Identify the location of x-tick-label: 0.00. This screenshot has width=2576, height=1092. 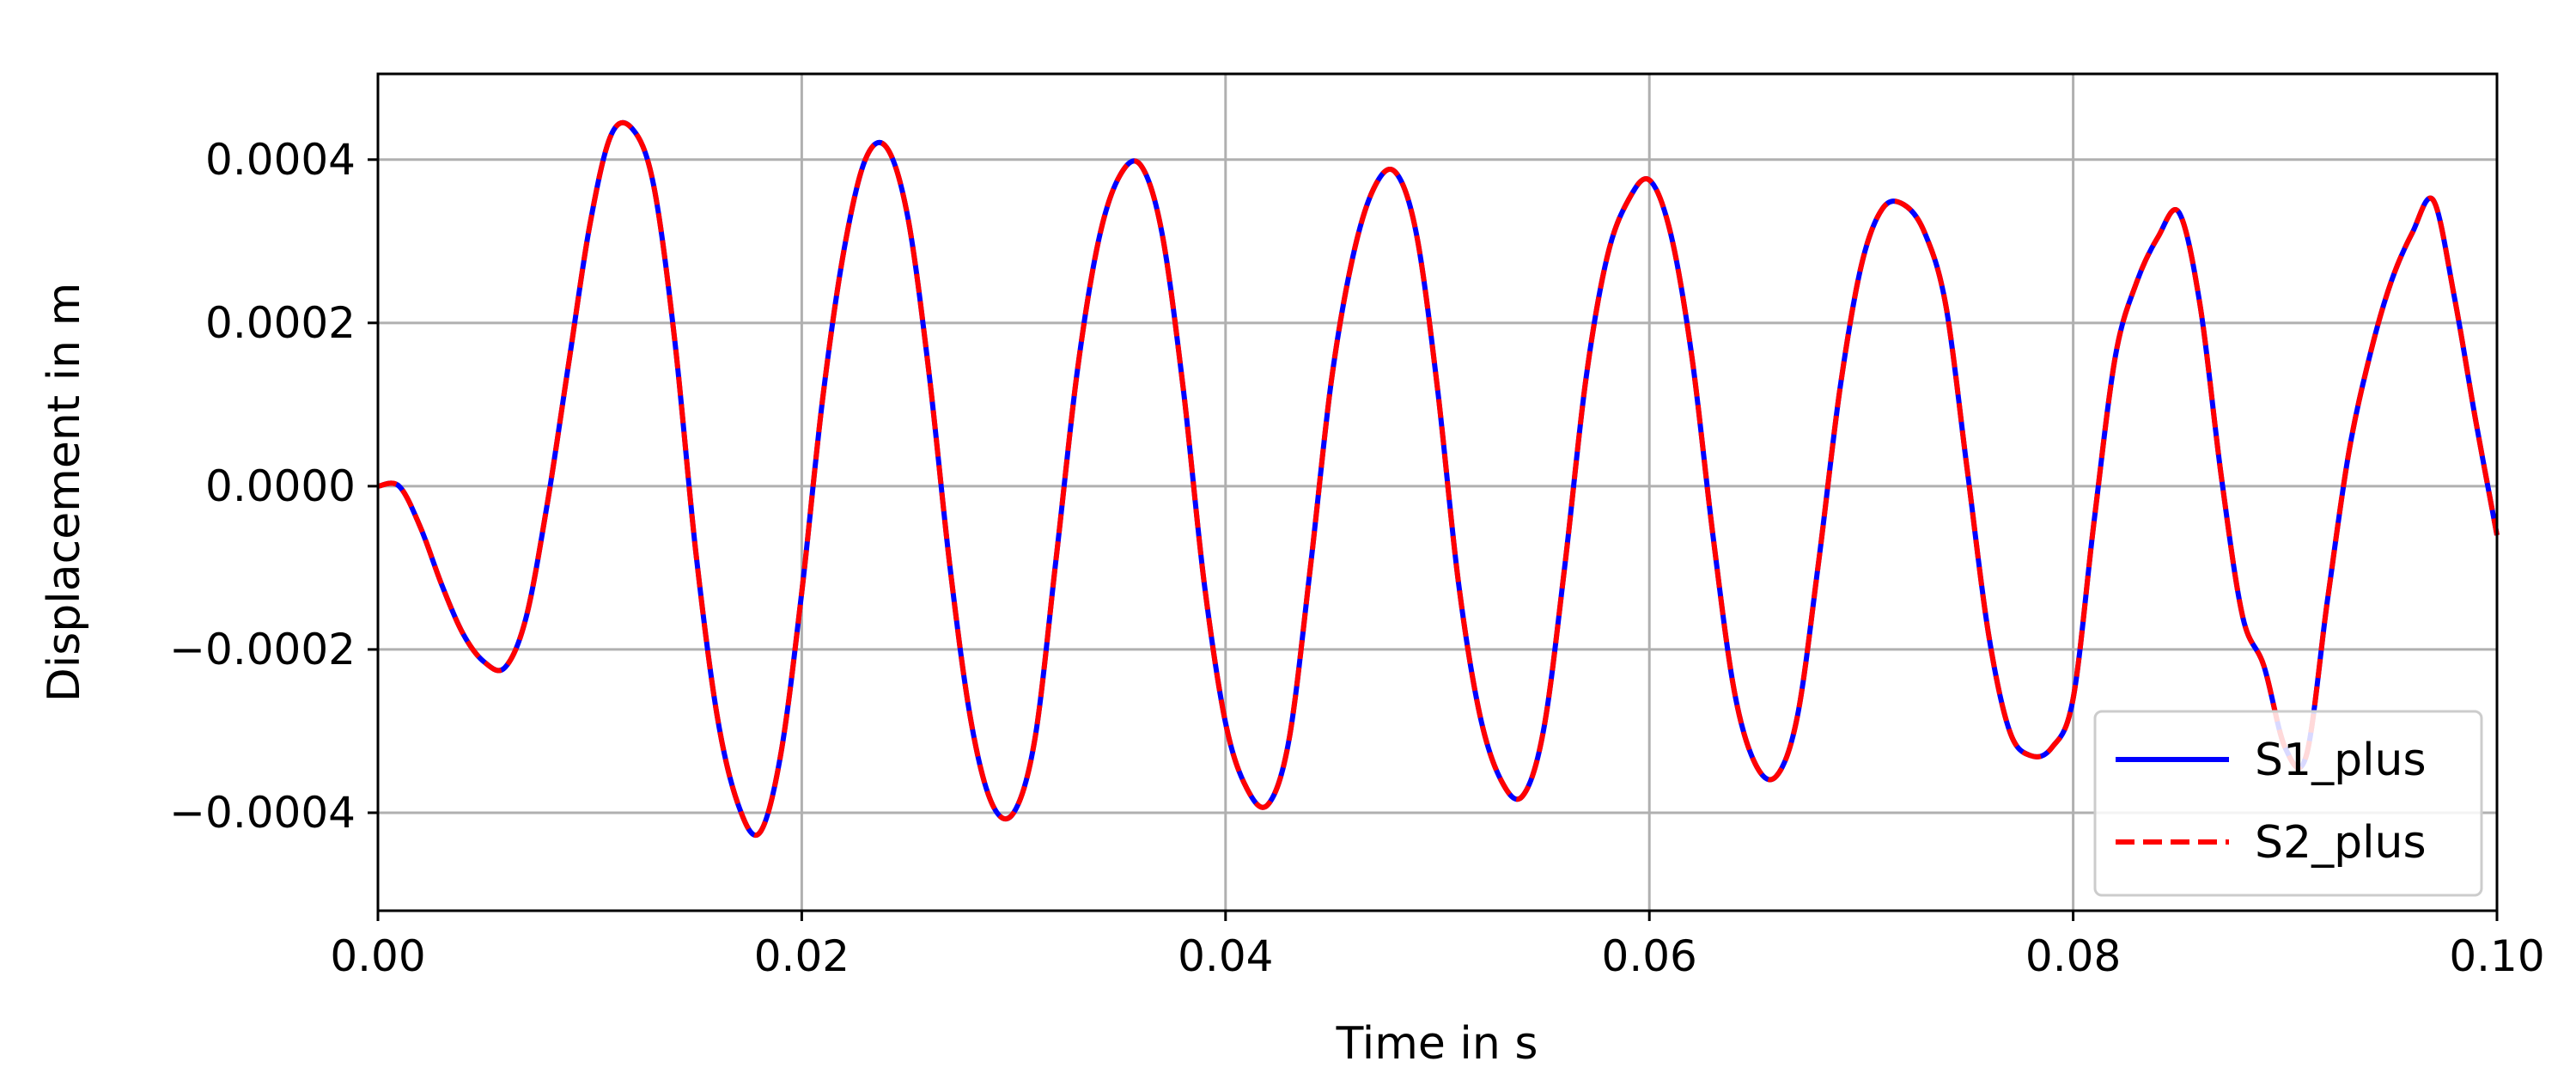
(377, 956).